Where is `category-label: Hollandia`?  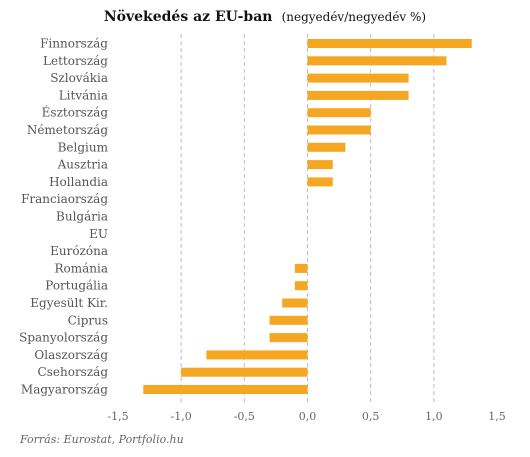
category-label: Hollandia is located at coordinates (78, 182).